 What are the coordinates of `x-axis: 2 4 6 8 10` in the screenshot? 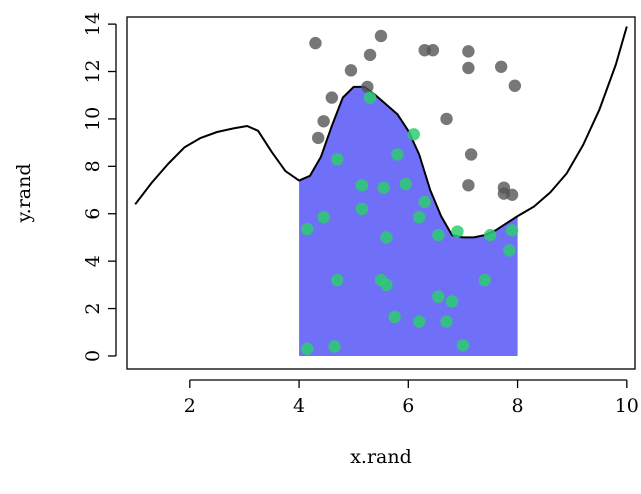 It's located at (411, 398).